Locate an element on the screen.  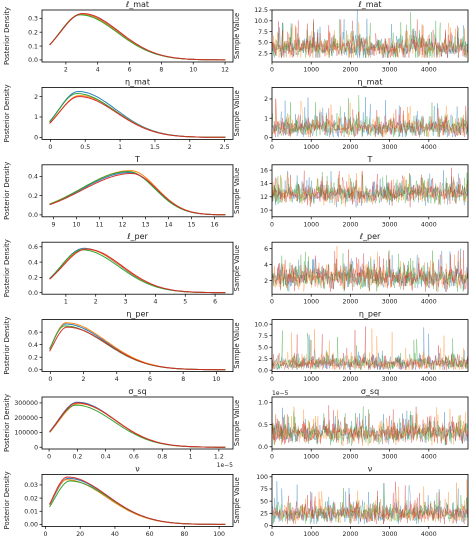
y-tick-label: 300000 is located at coordinates (26, 403).